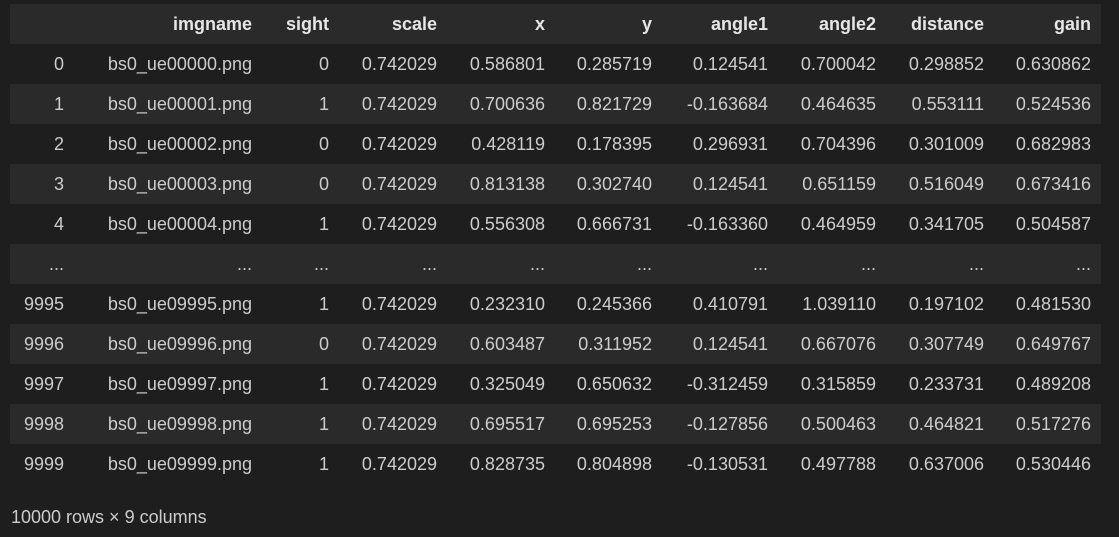  I want to click on cell-x: 0.813138, so click(507, 183).